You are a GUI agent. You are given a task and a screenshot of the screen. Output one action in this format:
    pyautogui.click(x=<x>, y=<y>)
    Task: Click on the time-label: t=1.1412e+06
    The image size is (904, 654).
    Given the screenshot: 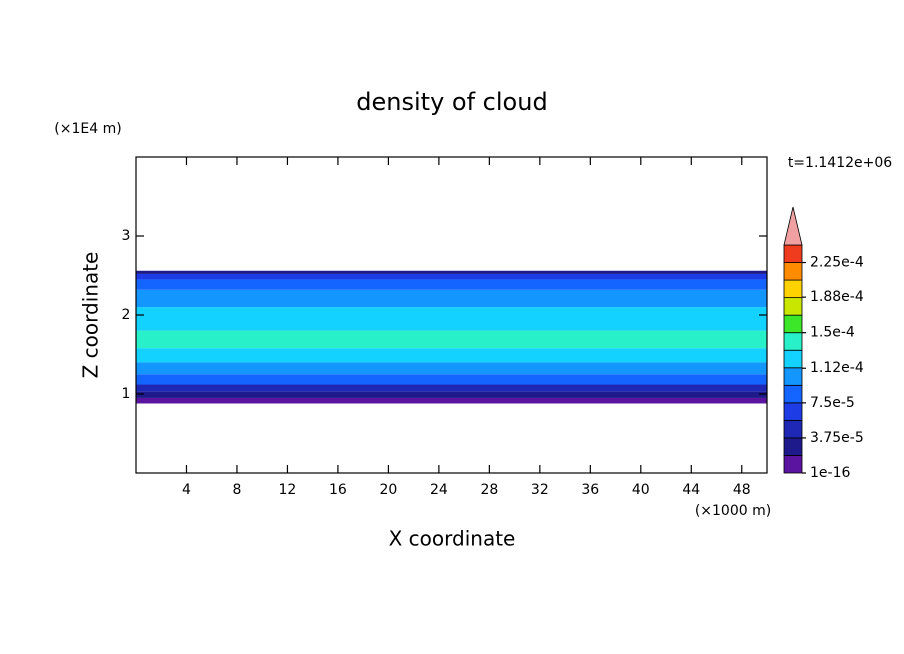 What is the action you would take?
    pyautogui.click(x=840, y=163)
    